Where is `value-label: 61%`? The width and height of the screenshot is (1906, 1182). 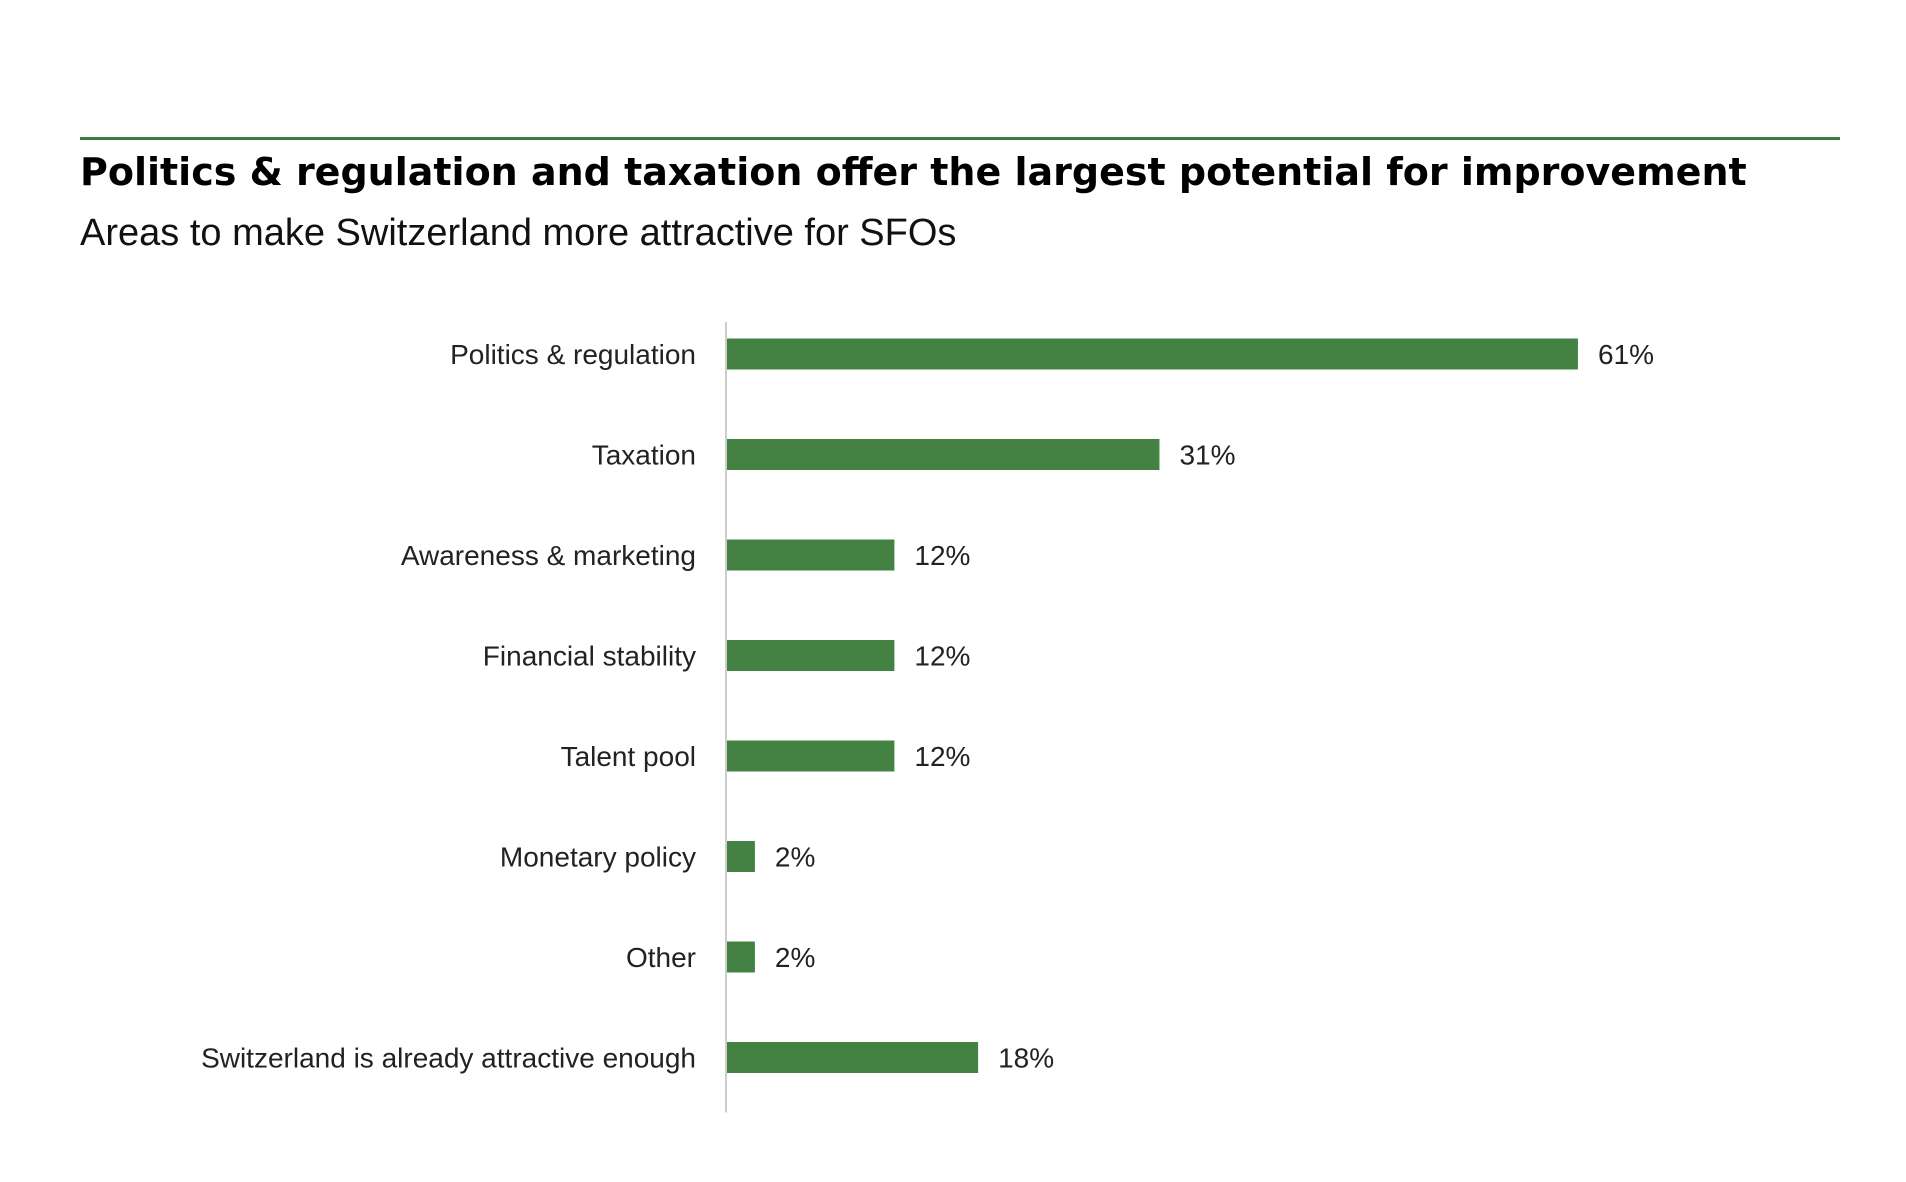
value-label: 61% is located at coordinates (1626, 354).